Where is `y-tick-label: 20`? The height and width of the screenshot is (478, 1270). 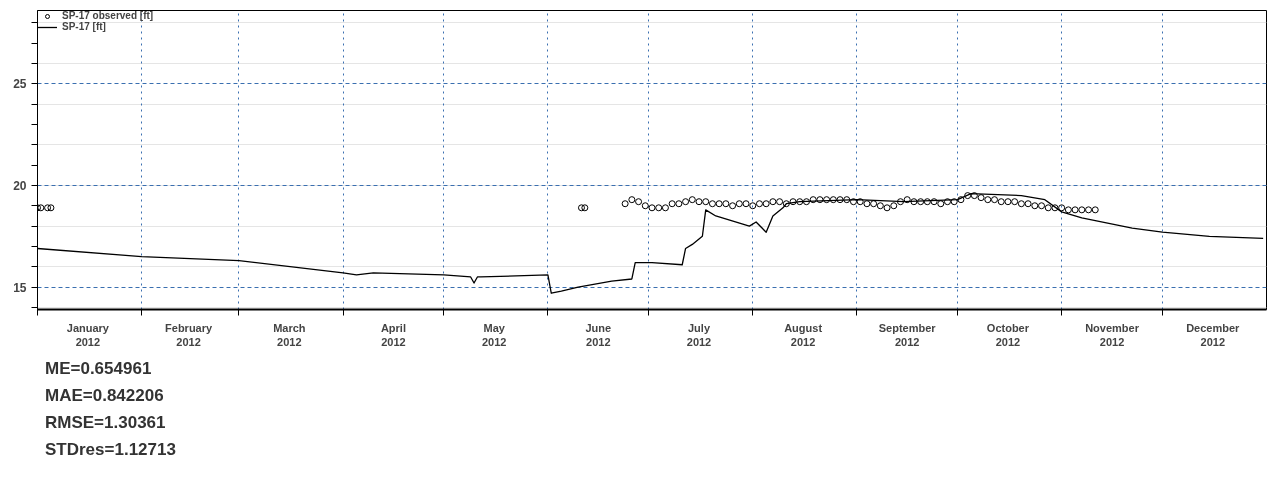 y-tick-label: 20 is located at coordinates (20, 185).